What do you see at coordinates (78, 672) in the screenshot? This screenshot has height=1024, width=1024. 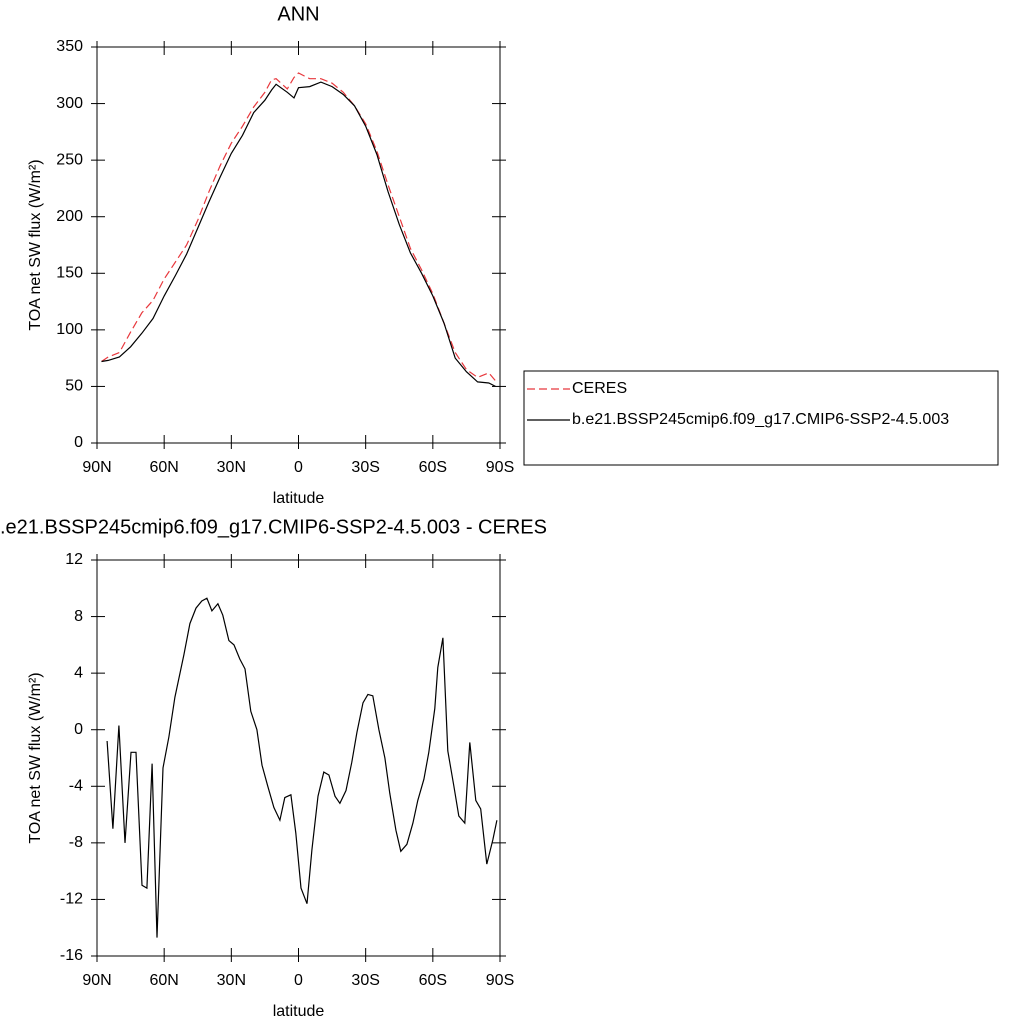 I see `y-tick-label: 4` at bounding box center [78, 672].